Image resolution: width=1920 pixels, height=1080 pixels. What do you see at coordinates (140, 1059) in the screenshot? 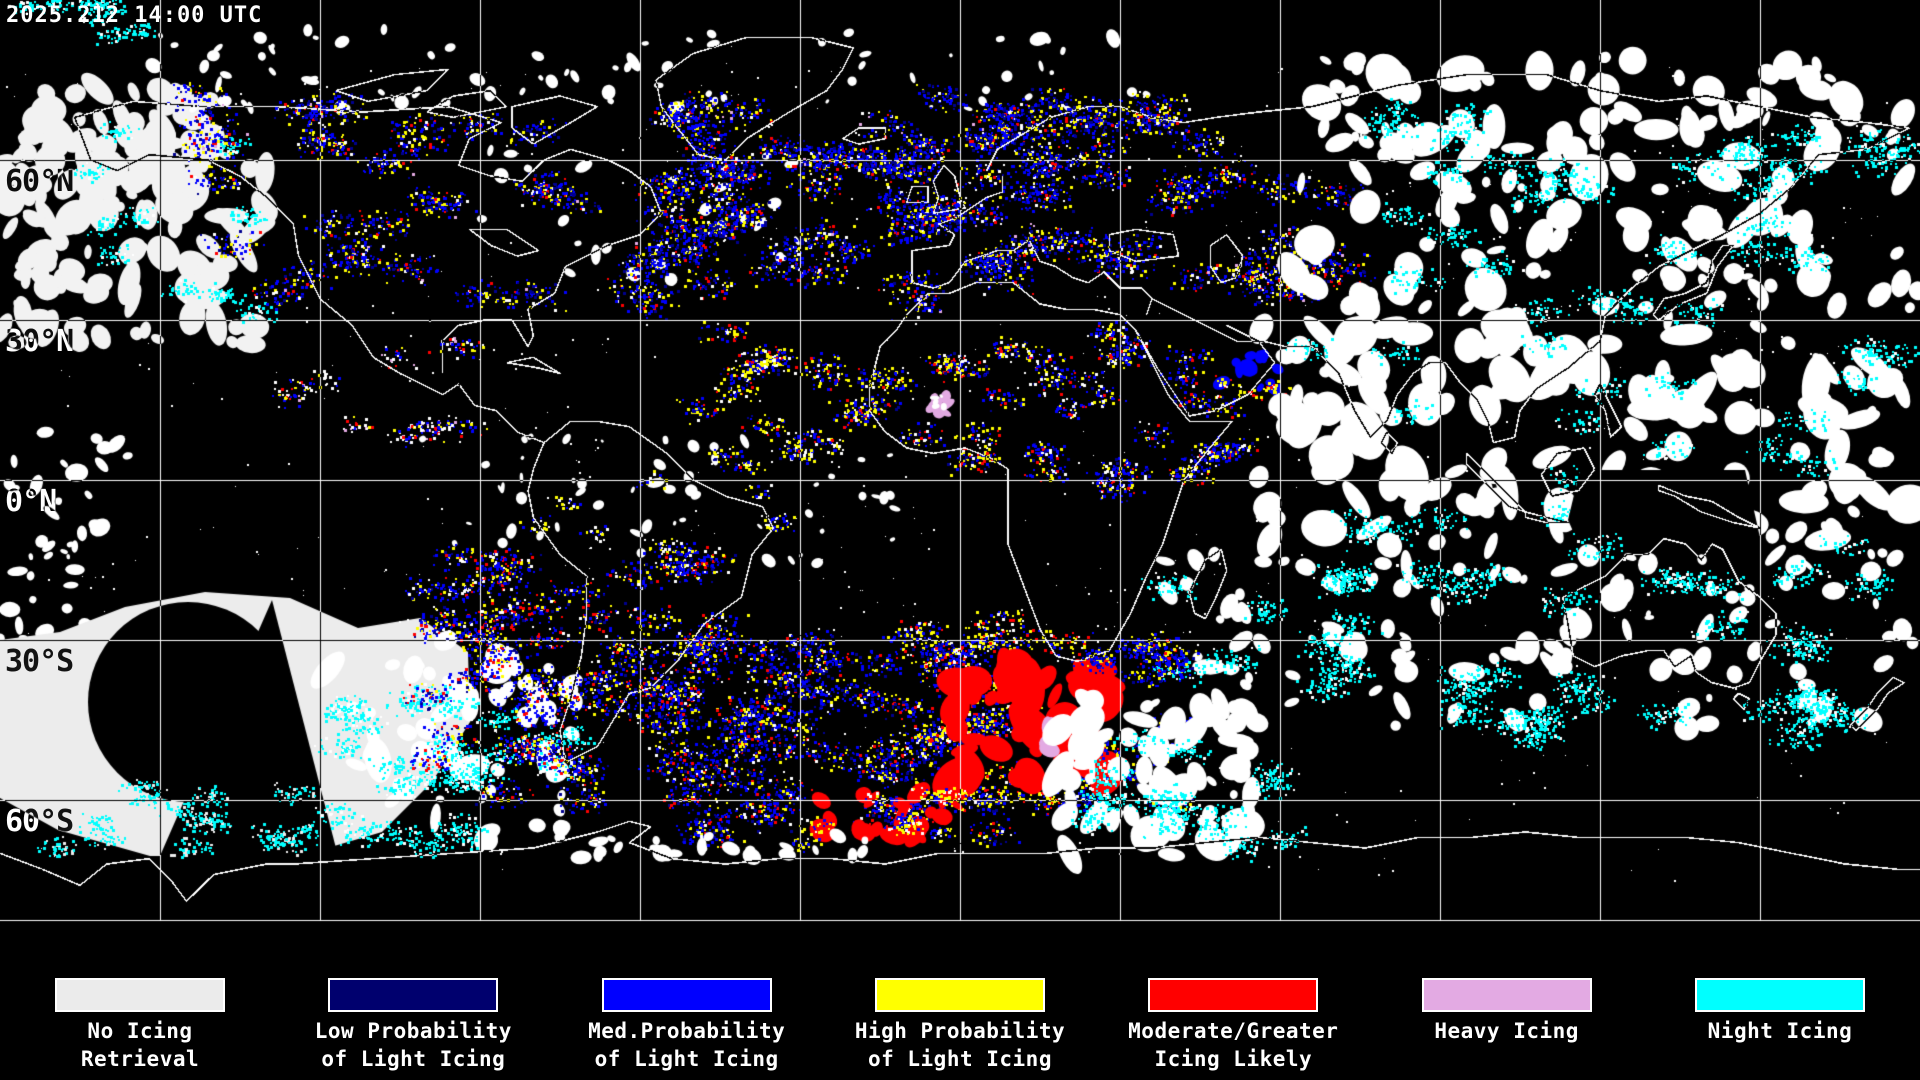
I see `legend-label-line2: Retrieval` at bounding box center [140, 1059].